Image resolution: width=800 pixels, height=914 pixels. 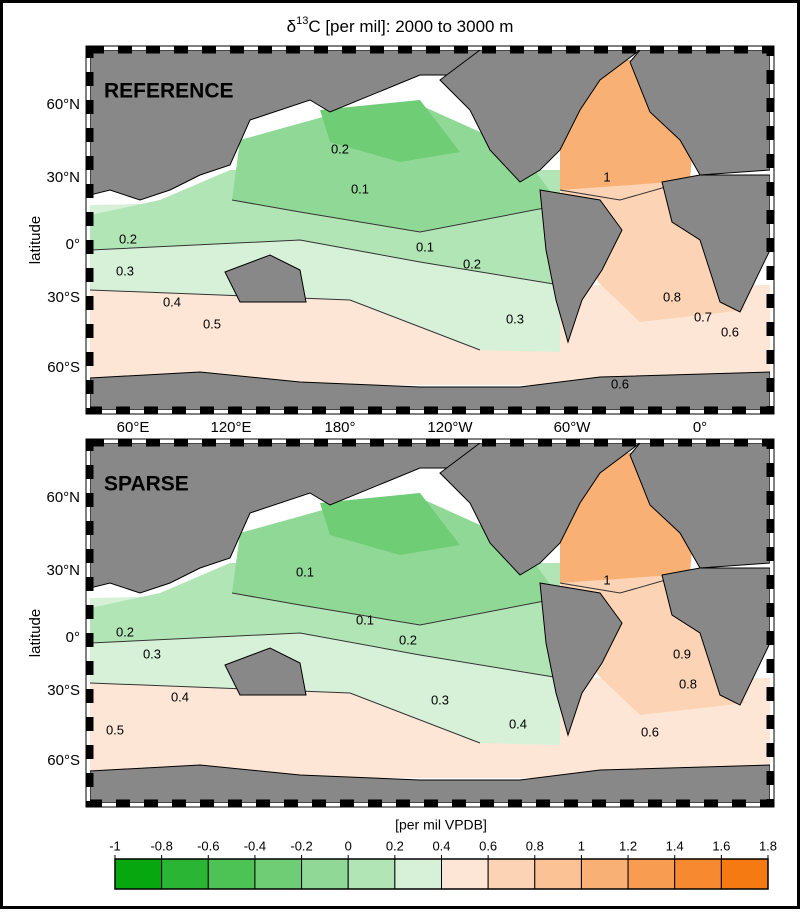 What do you see at coordinates (169, 91) in the screenshot?
I see `panel-label: REFERENCE` at bounding box center [169, 91].